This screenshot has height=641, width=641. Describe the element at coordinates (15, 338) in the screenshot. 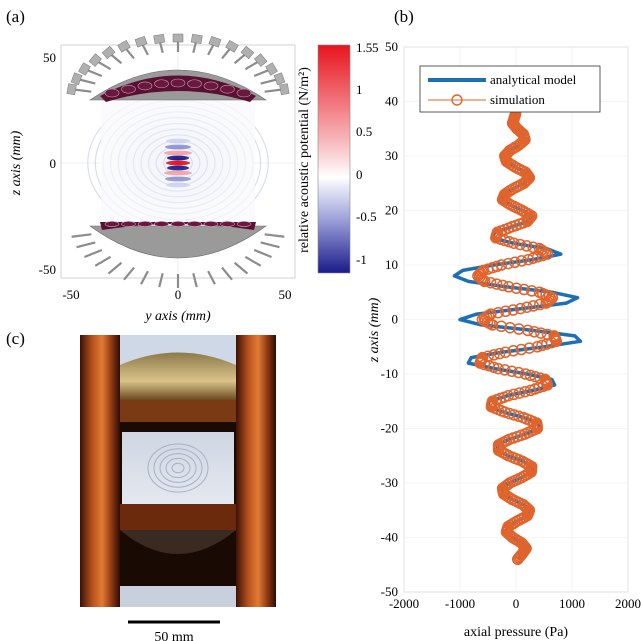

I see `panel-c-label: (c)` at that location.